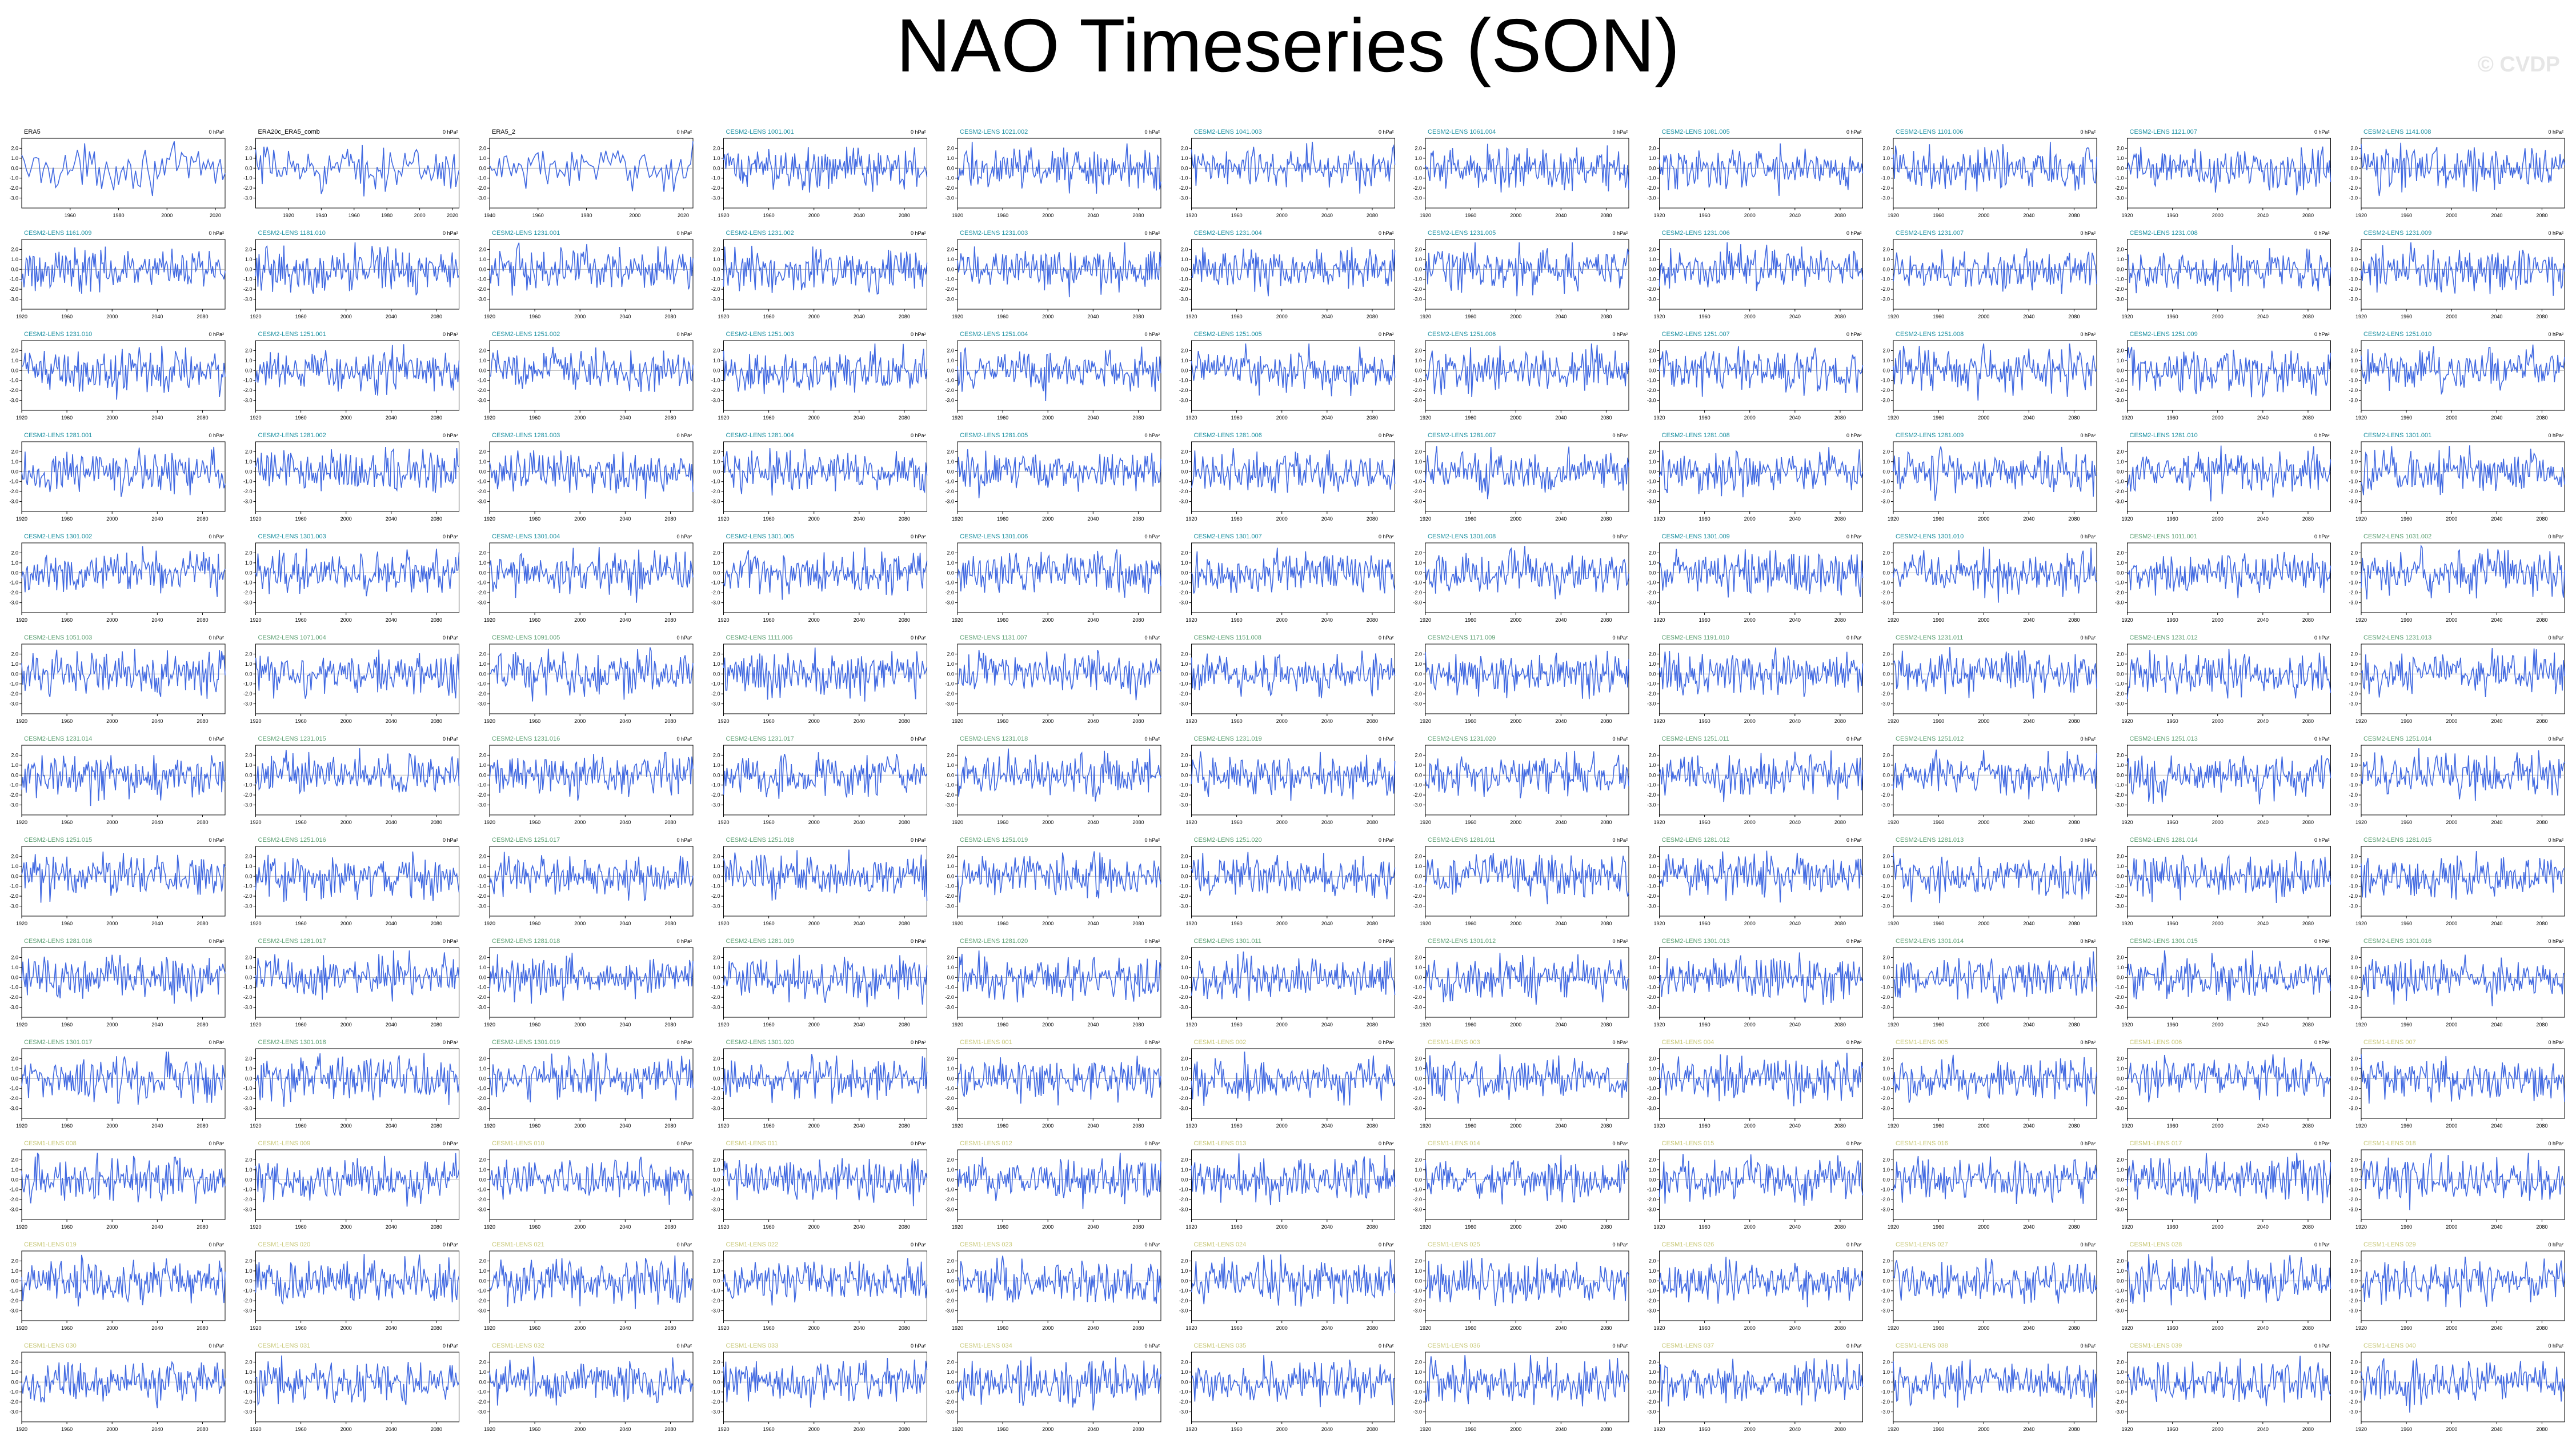 The image size is (2576, 1451). I want to click on panel-title: CESM1-LENS 003, so click(1454, 1042).